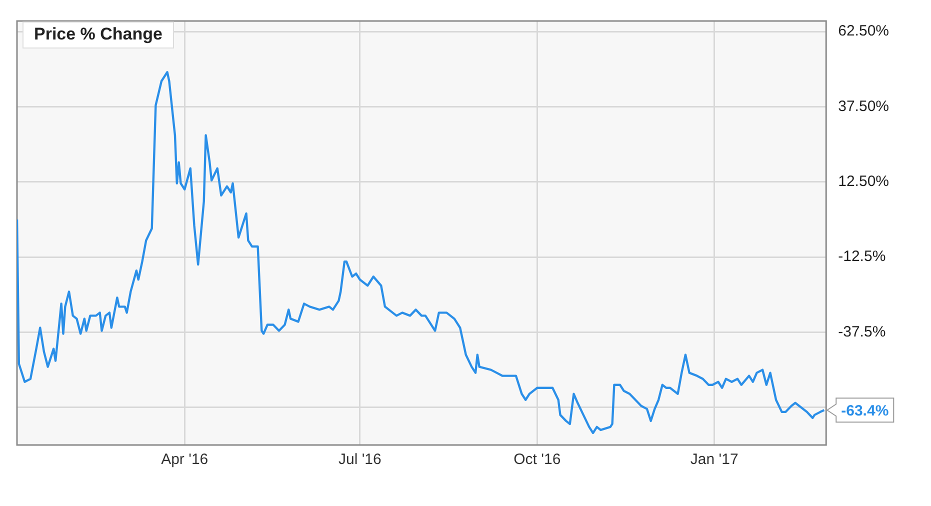  What do you see at coordinates (863, 181) in the screenshot?
I see `y-tick-label: 12.50%` at bounding box center [863, 181].